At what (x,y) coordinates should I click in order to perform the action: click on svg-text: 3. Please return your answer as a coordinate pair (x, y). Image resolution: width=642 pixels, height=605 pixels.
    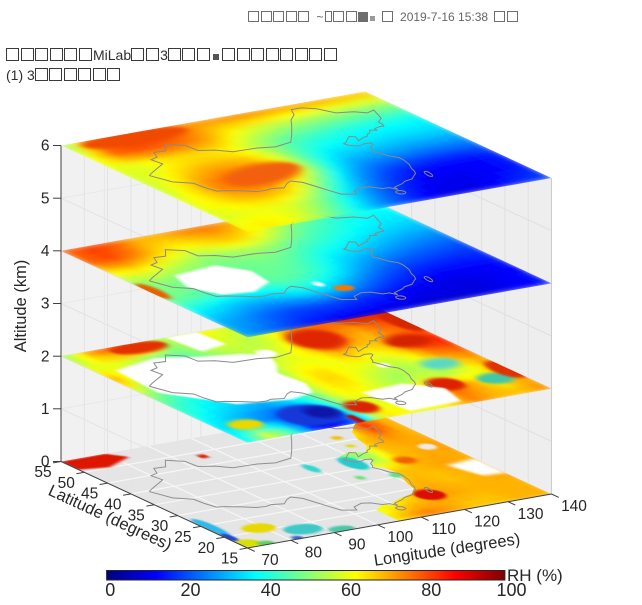
    Looking at the image, I should click on (45, 304).